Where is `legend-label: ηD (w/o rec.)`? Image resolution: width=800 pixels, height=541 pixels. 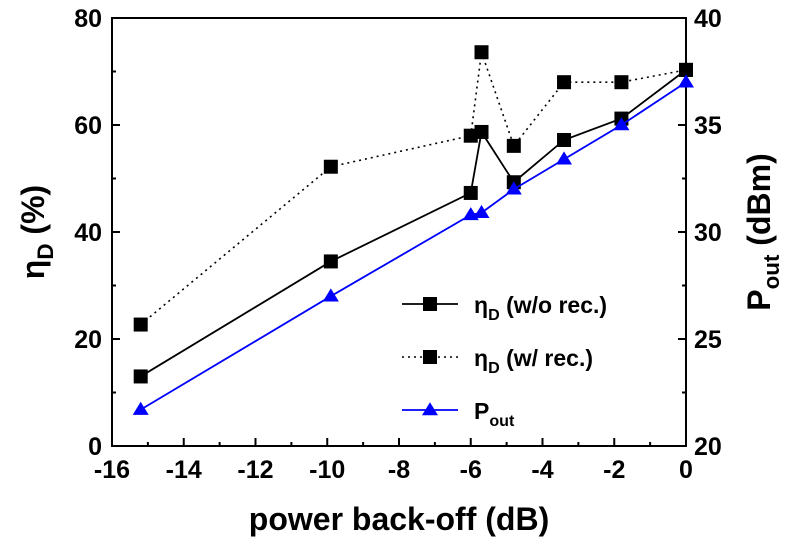 legend-label: ηD (w/o rec.) is located at coordinates (540, 308).